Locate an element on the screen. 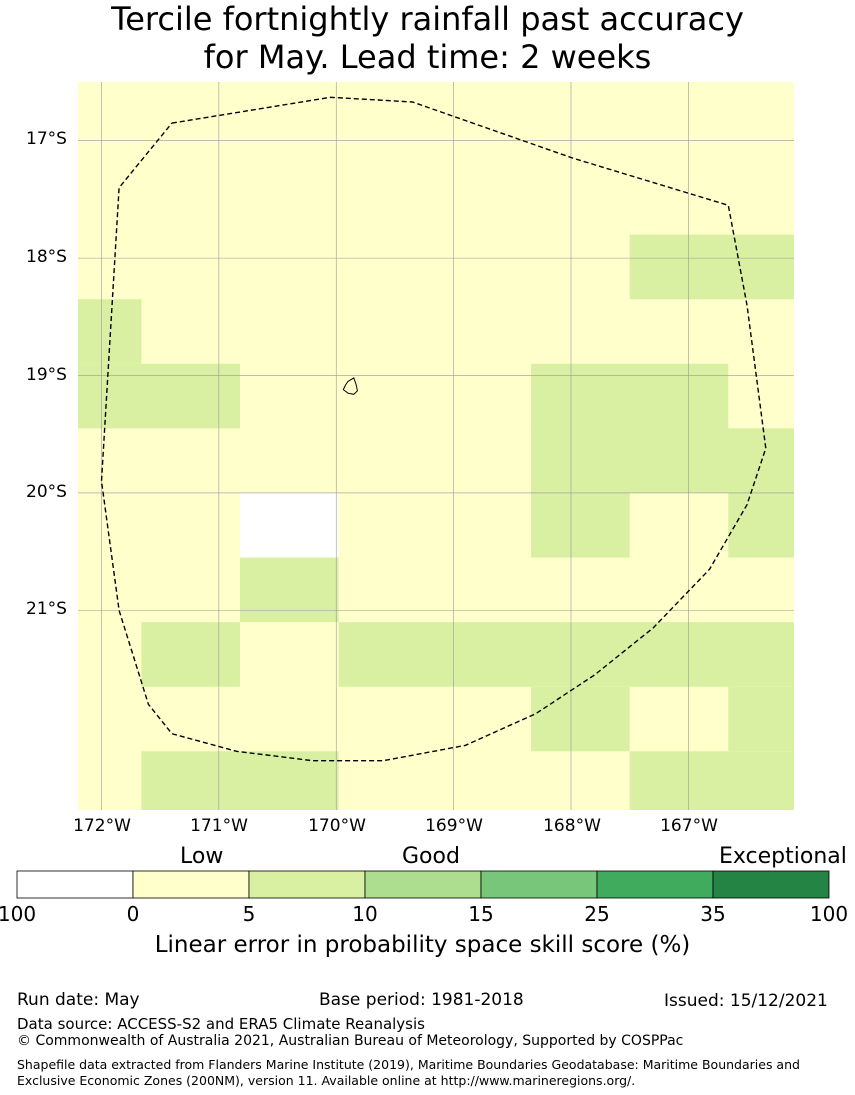 The width and height of the screenshot is (855, 1095). colorbar-category-exceptional: Exceptional is located at coordinates (783, 856).